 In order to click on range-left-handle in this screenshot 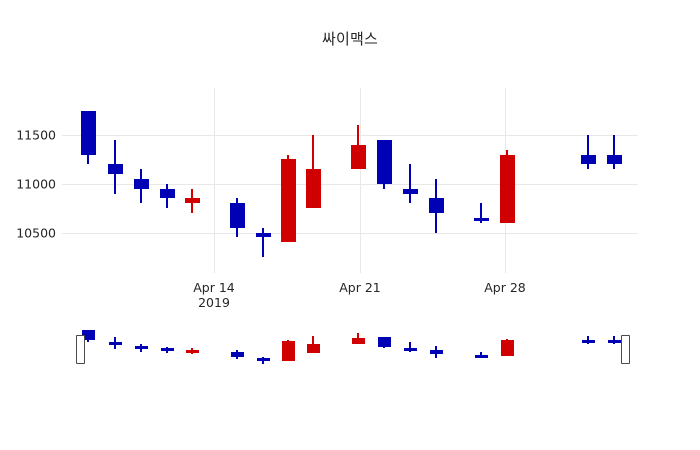, I will do `click(80, 349)`.